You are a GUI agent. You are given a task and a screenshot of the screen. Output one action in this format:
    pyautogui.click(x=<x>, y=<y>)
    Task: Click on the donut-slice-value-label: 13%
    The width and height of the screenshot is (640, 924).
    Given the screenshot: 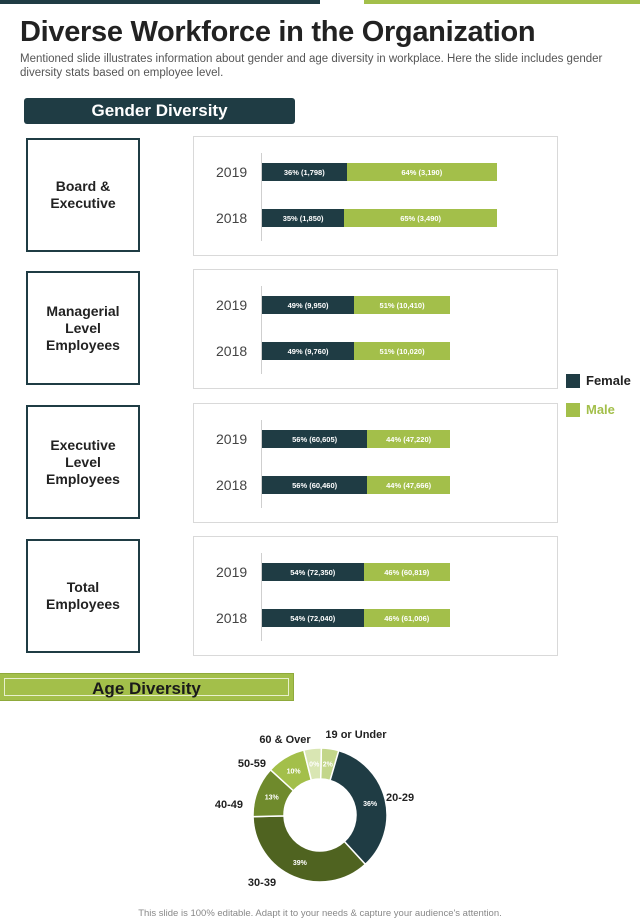 What is the action you would take?
    pyautogui.click(x=272, y=797)
    